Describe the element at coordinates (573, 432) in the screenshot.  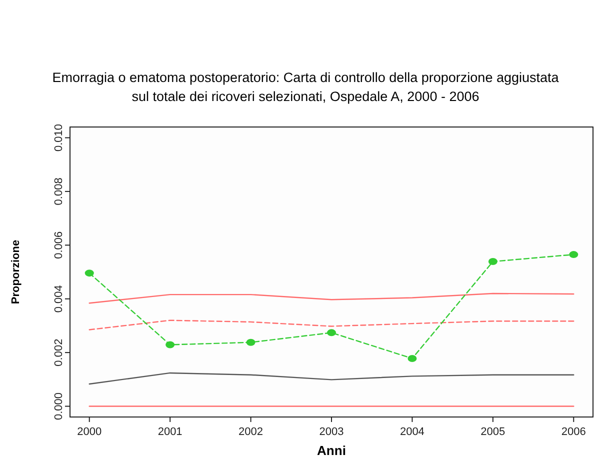
I see `x-tick-label: 2006` at that location.